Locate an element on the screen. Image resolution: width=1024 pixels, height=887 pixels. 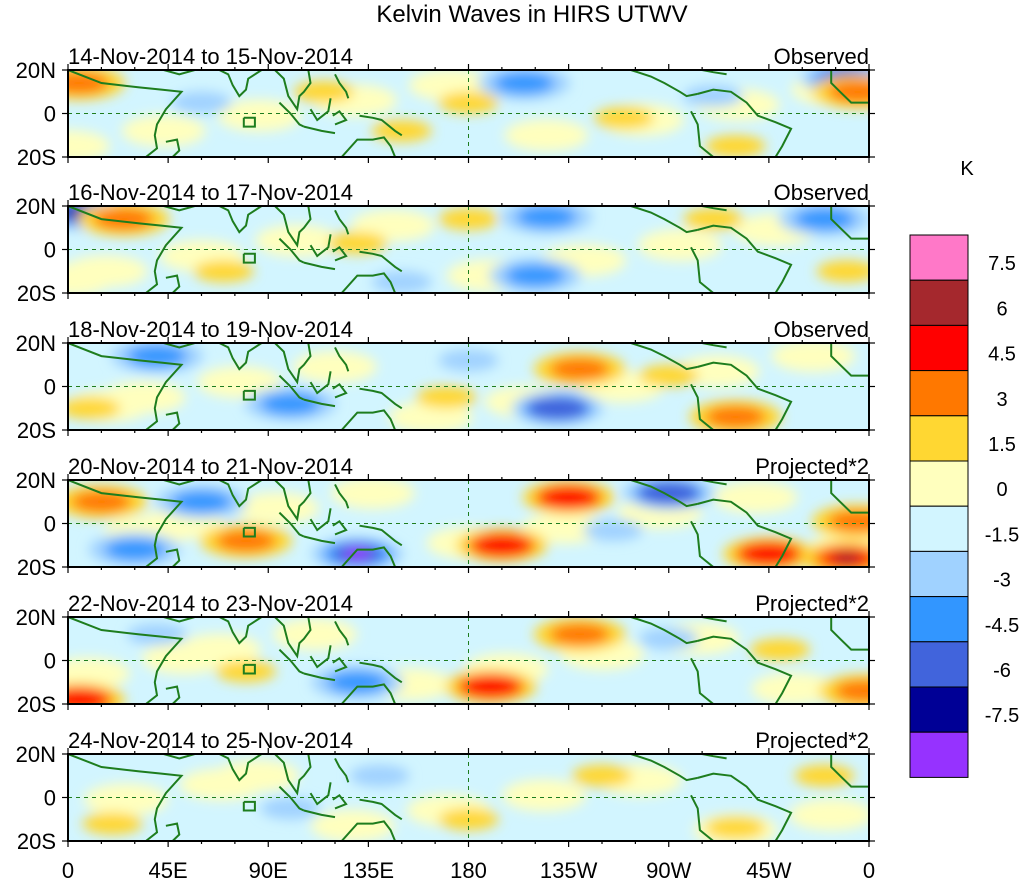
longitude-label: 135W is located at coordinates (569, 870).